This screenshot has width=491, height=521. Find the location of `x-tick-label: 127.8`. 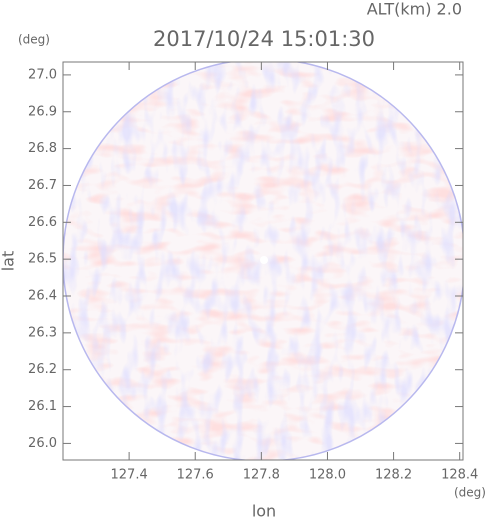

x-tick-label: 127.8 is located at coordinates (261, 475).